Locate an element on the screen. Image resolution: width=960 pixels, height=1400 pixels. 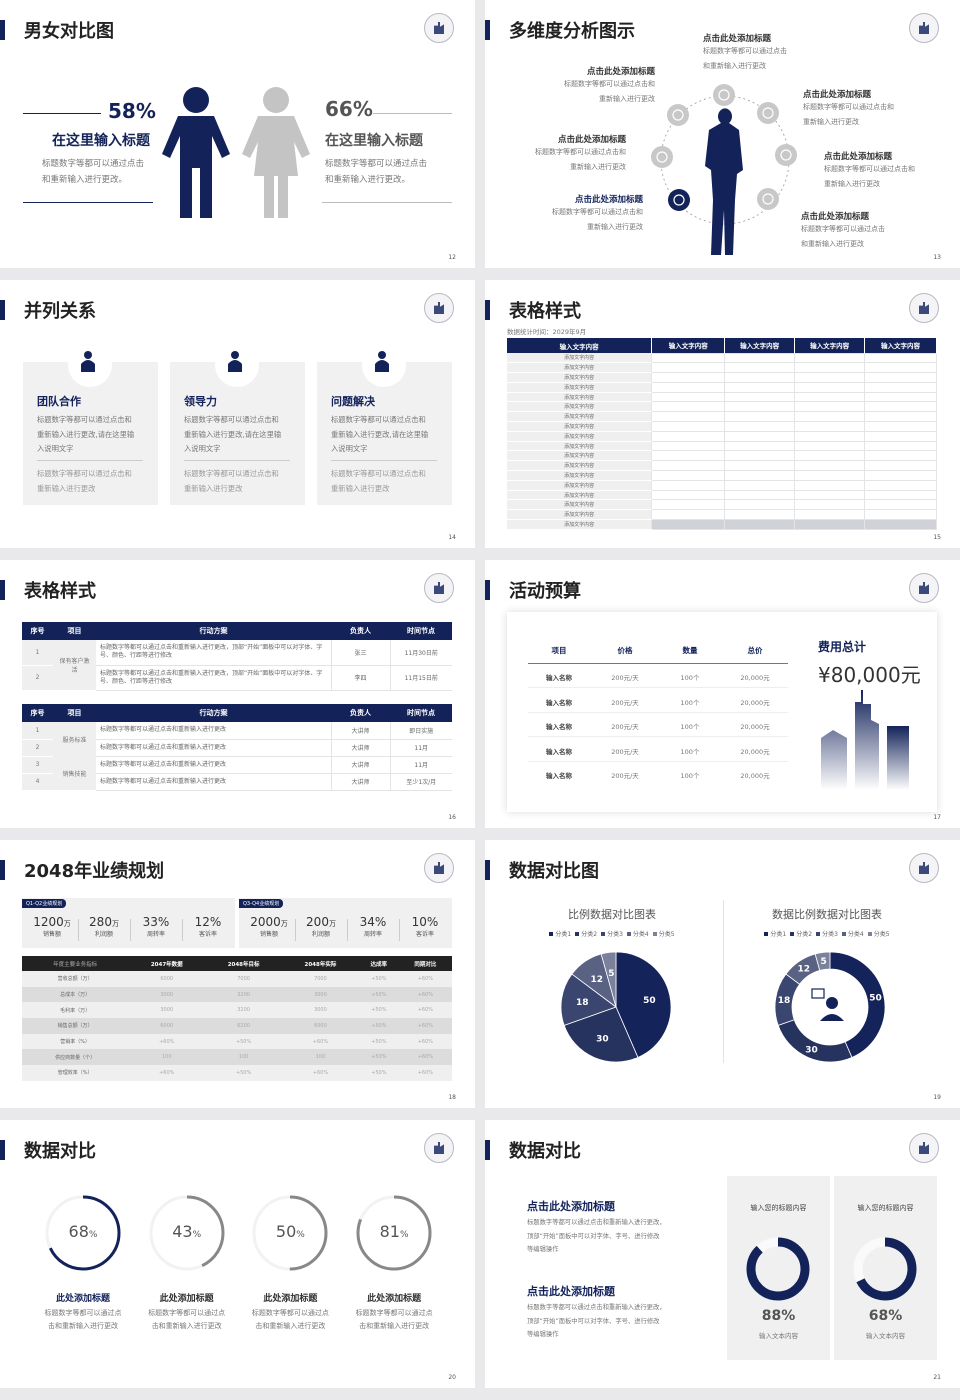
donut-gauge is located at coordinates (885, 1269).